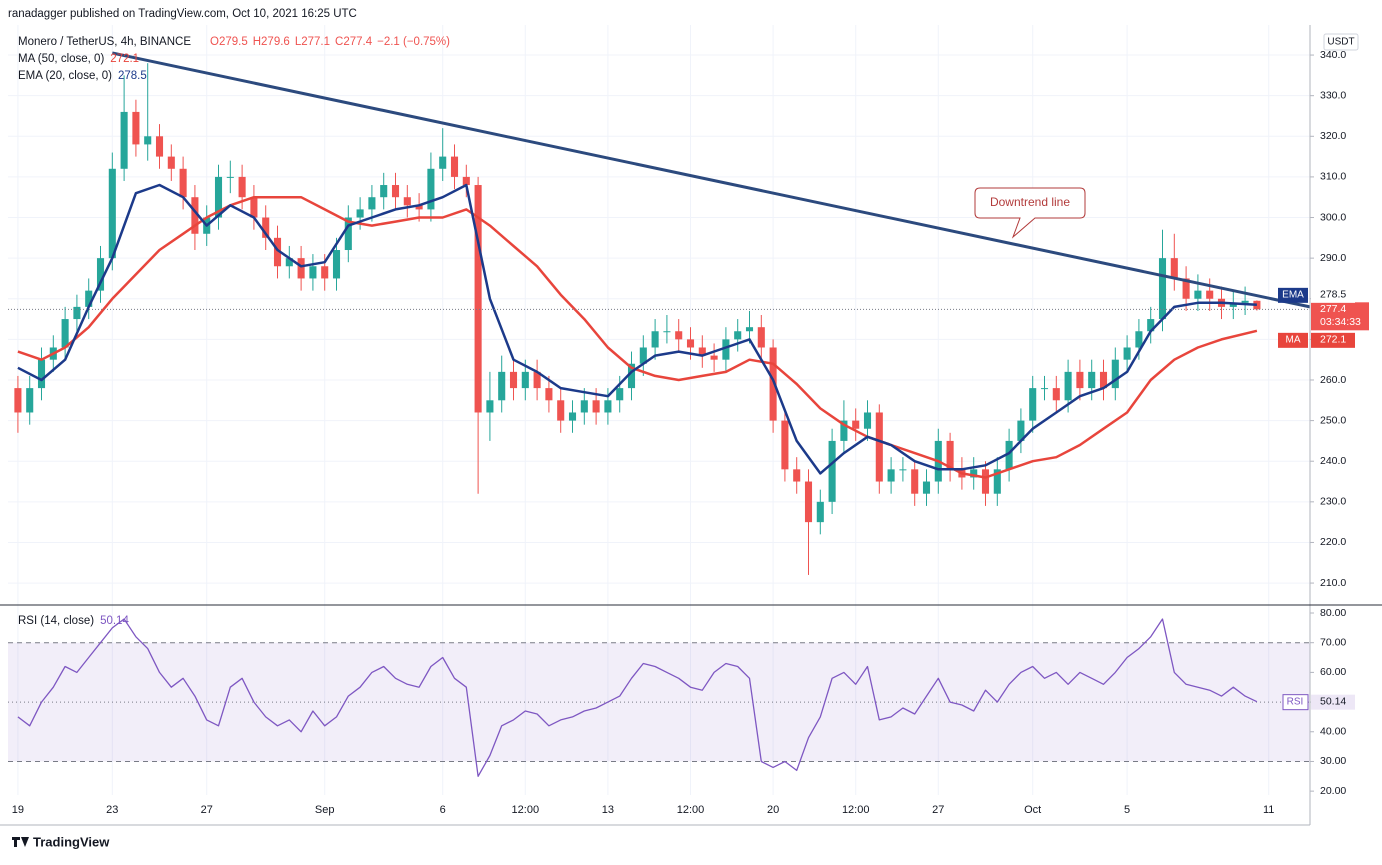 The image size is (1382, 865). I want to click on legend-value: 272.1, so click(124, 59).